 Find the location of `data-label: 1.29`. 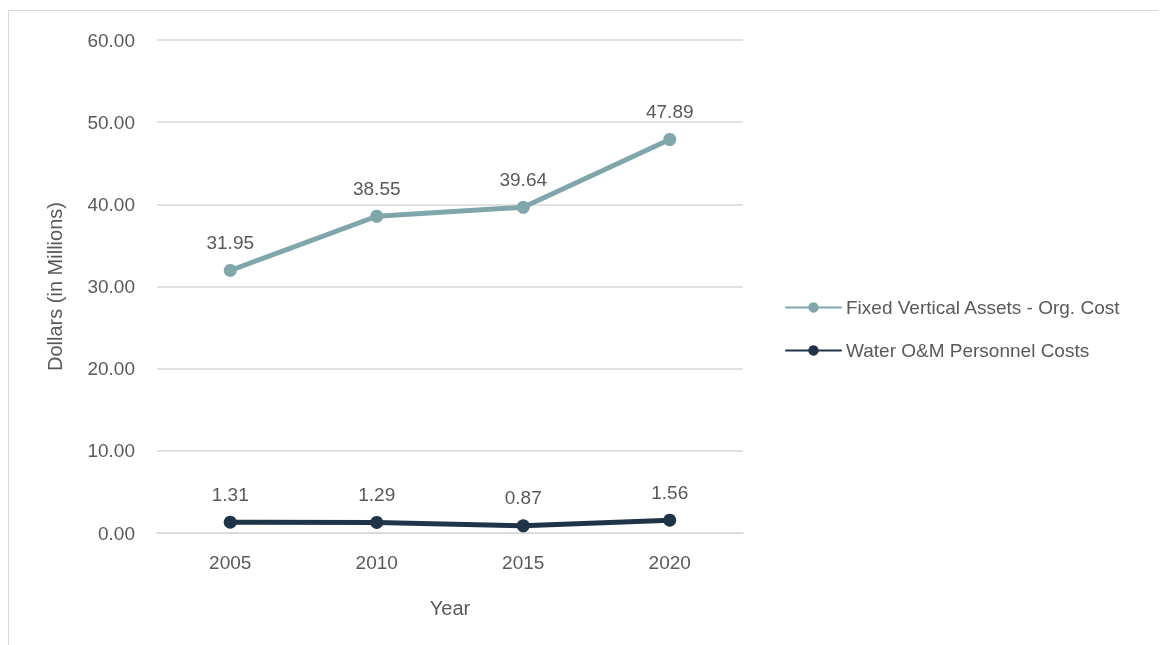

data-label: 1.29 is located at coordinates (377, 494).